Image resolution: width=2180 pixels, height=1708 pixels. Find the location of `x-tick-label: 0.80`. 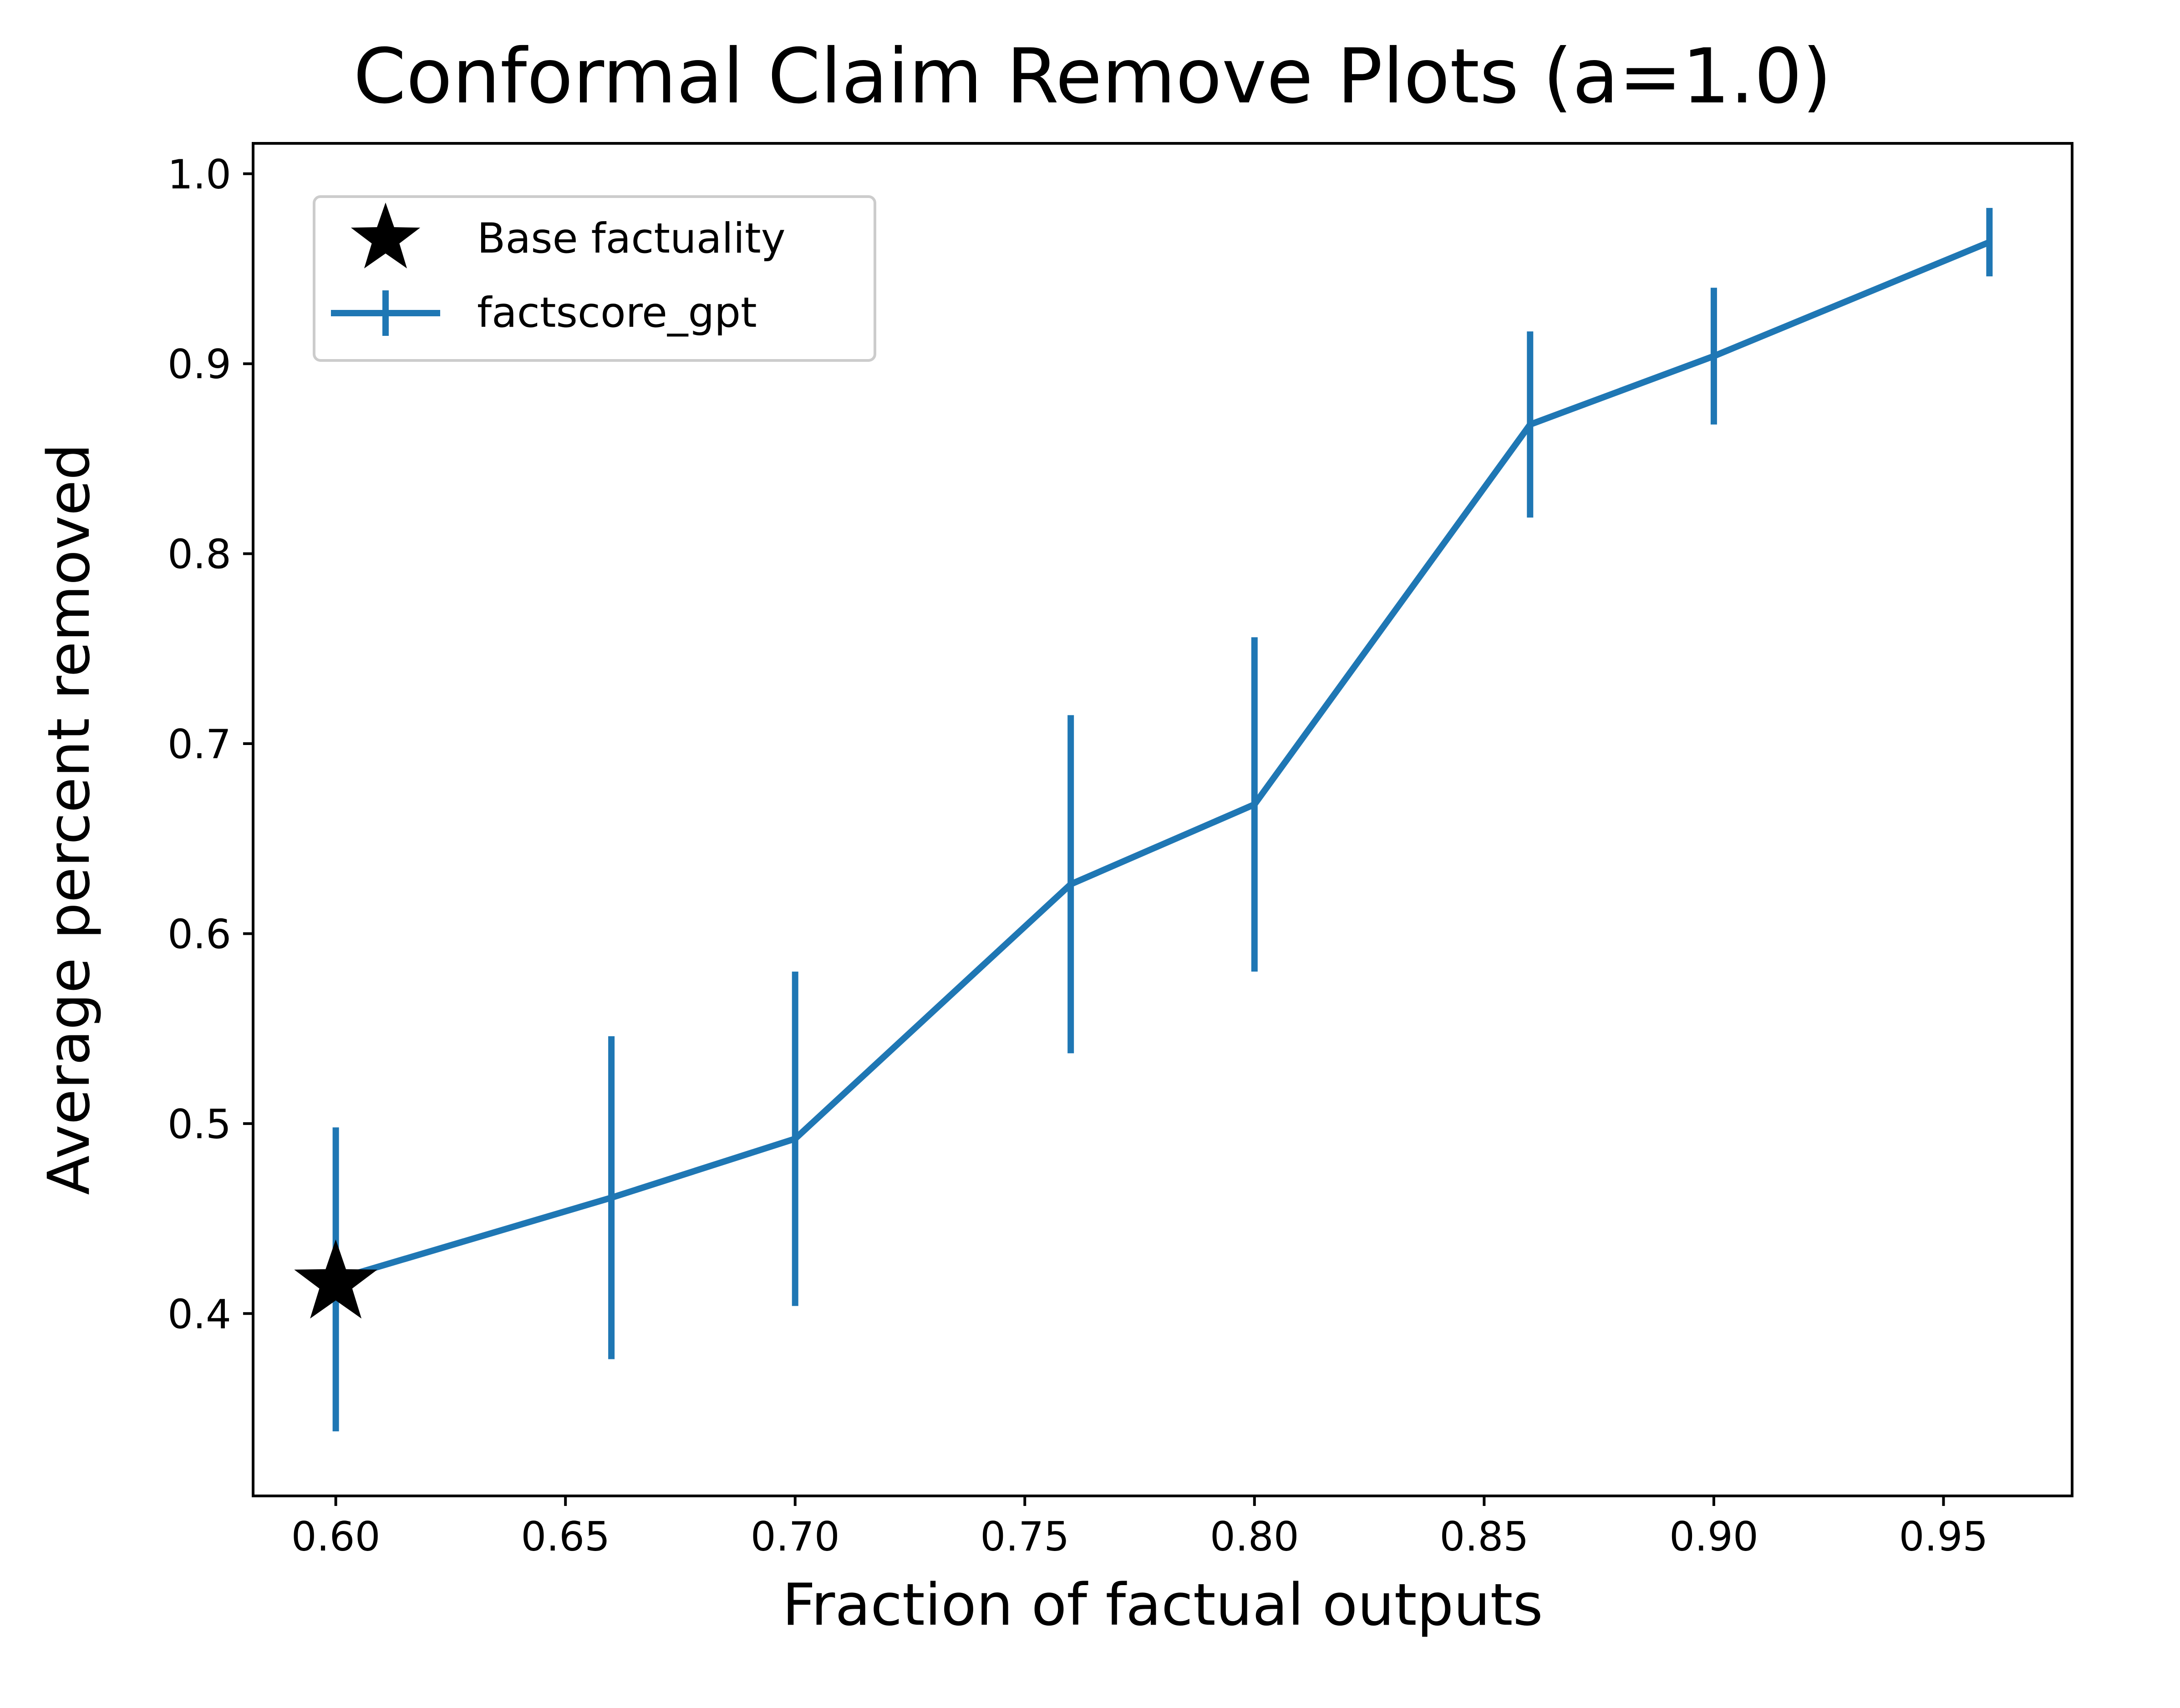

x-tick-label: 0.80 is located at coordinates (1254, 1536).